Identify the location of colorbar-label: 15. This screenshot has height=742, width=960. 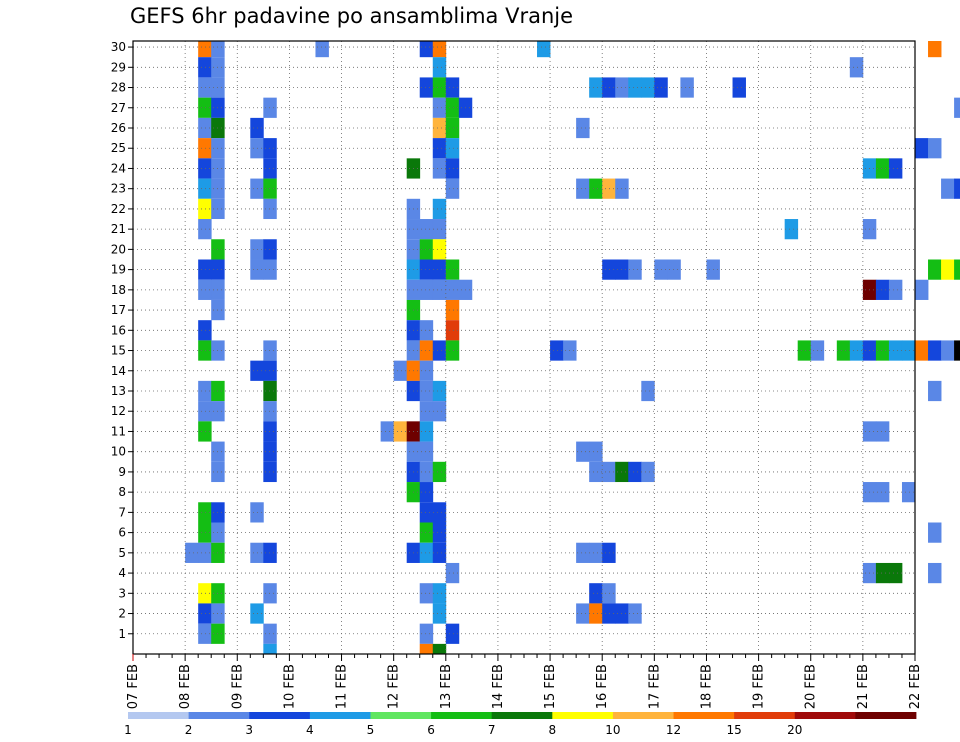
(734, 730).